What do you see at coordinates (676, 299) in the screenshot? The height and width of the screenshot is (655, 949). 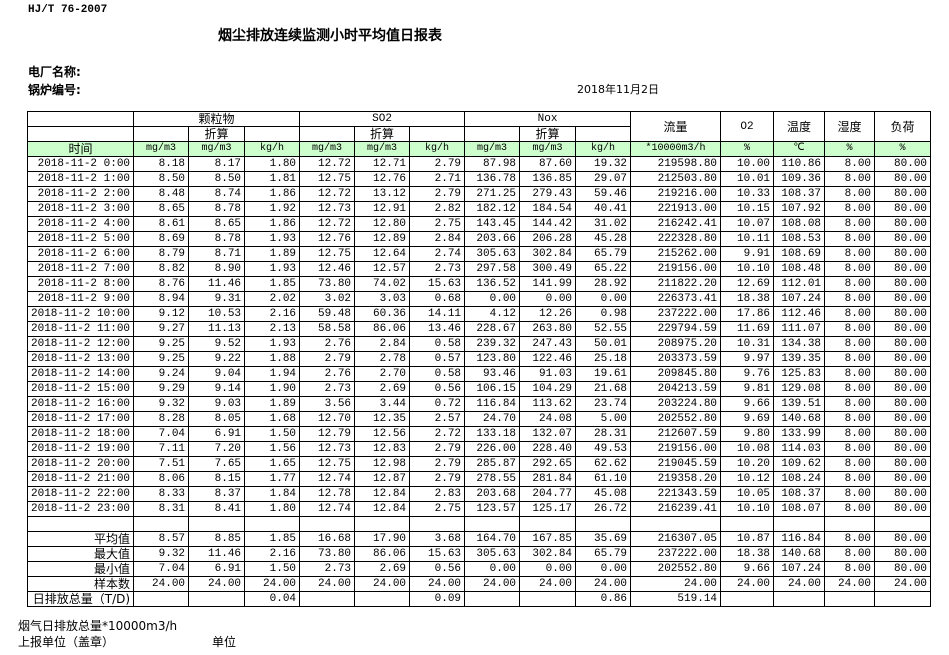 I see `data-cell: 226373.41` at bounding box center [676, 299].